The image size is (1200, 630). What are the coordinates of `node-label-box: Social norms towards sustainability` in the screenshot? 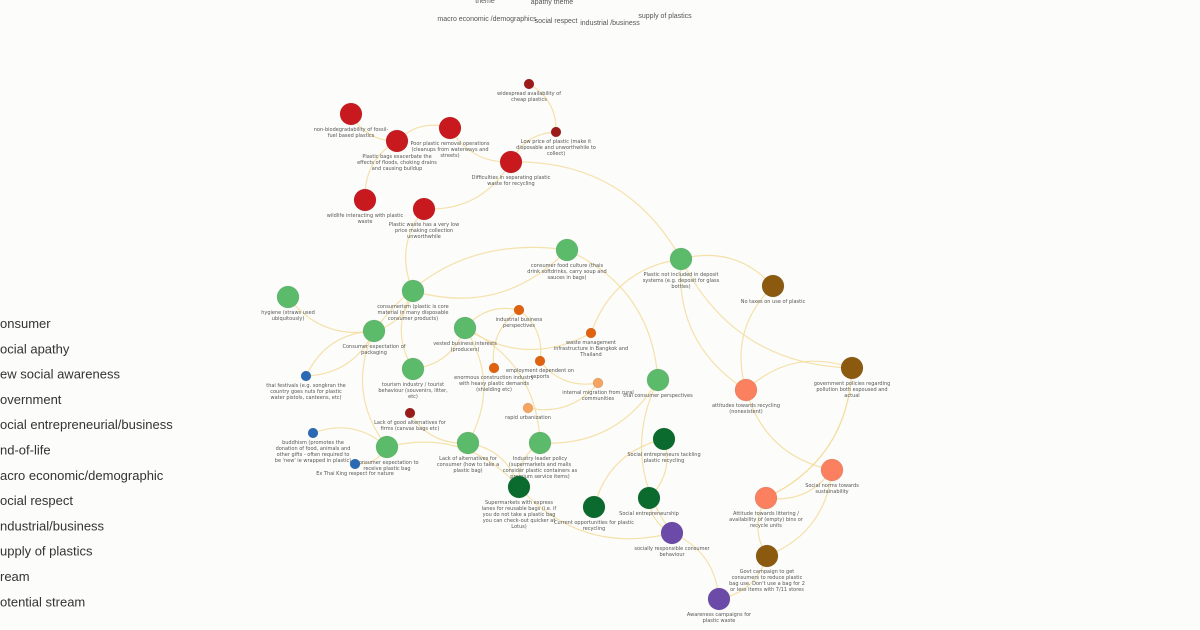 It's located at (832, 489).